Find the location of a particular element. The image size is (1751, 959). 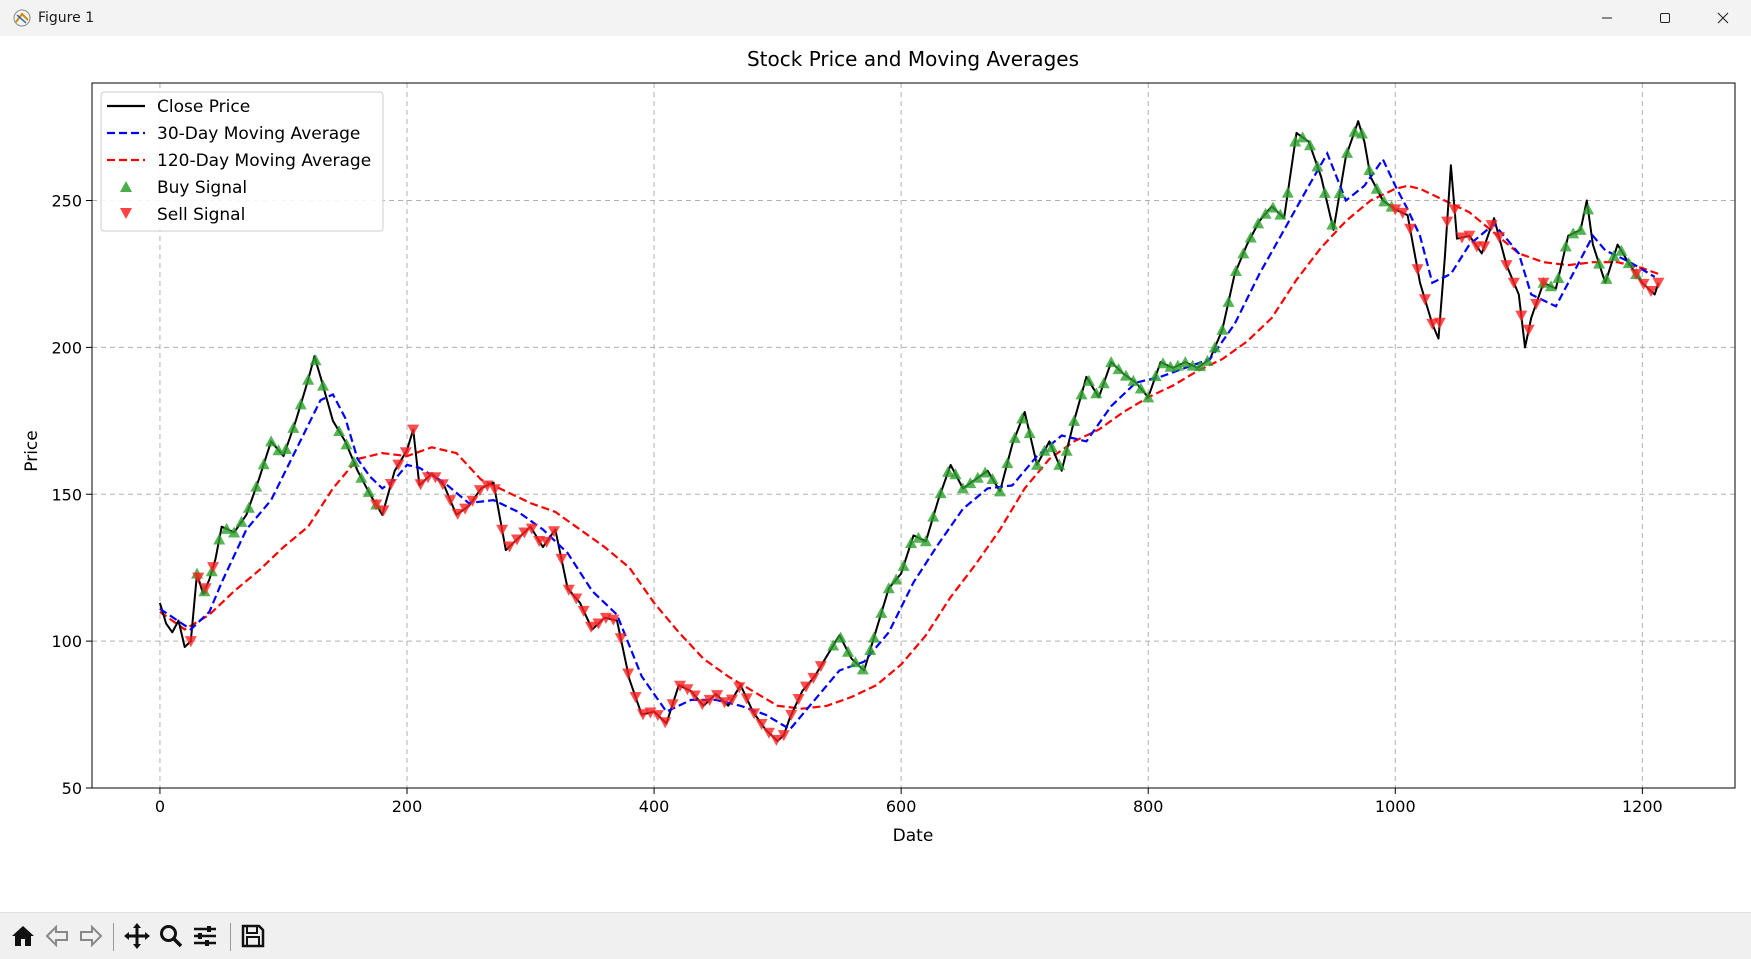

forward-button is located at coordinates (91, 936).